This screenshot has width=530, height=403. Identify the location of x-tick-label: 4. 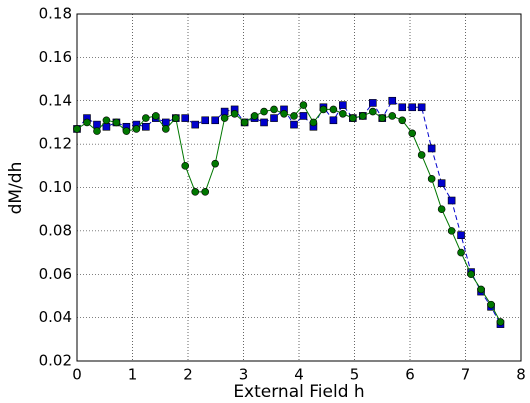
(299, 375).